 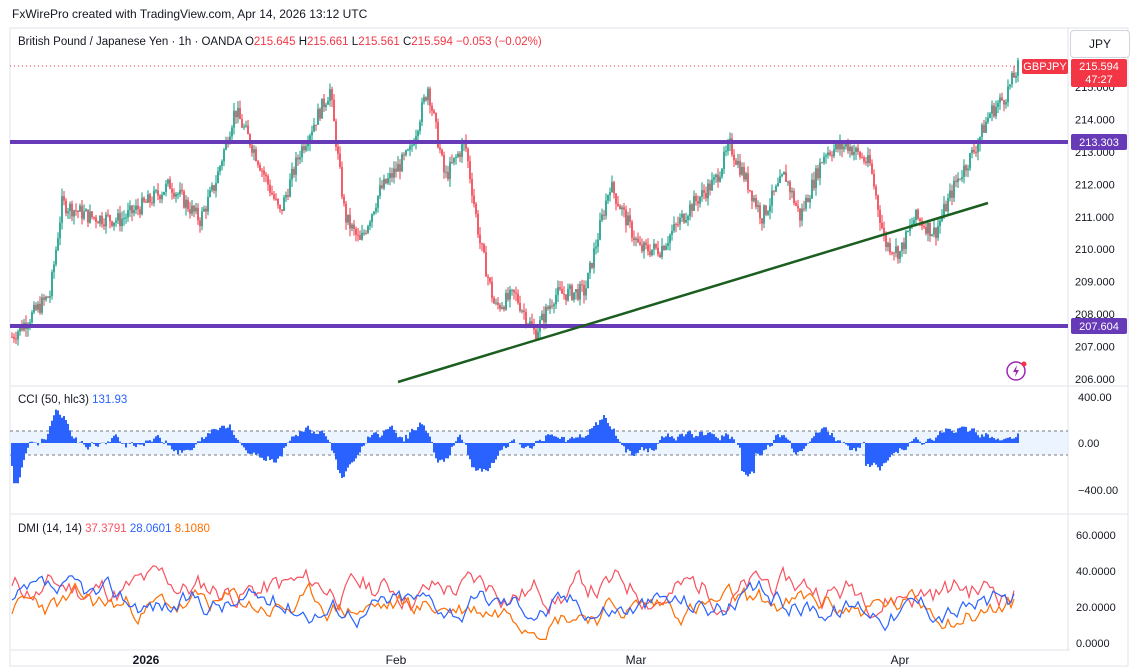 What do you see at coordinates (106, 529) in the screenshot?
I see `dmi-adx-value: 37.3791` at bounding box center [106, 529].